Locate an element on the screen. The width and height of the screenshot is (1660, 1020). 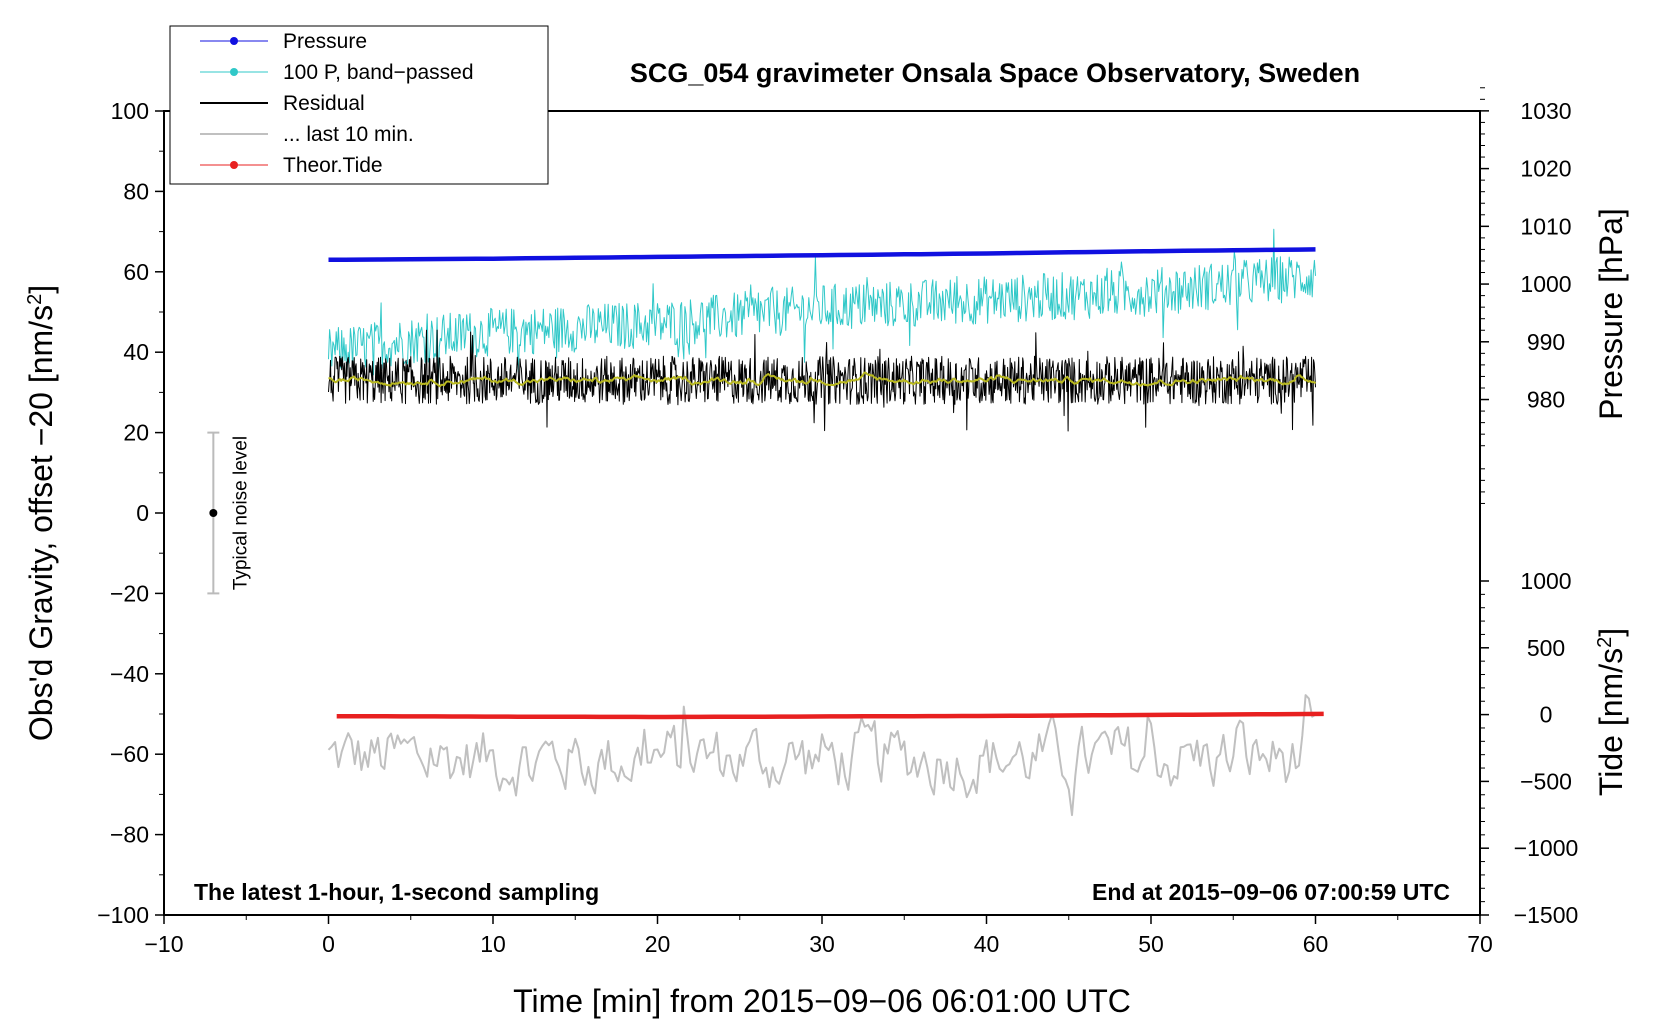
y-left-tick-label: 100 is located at coordinates (130, 111).